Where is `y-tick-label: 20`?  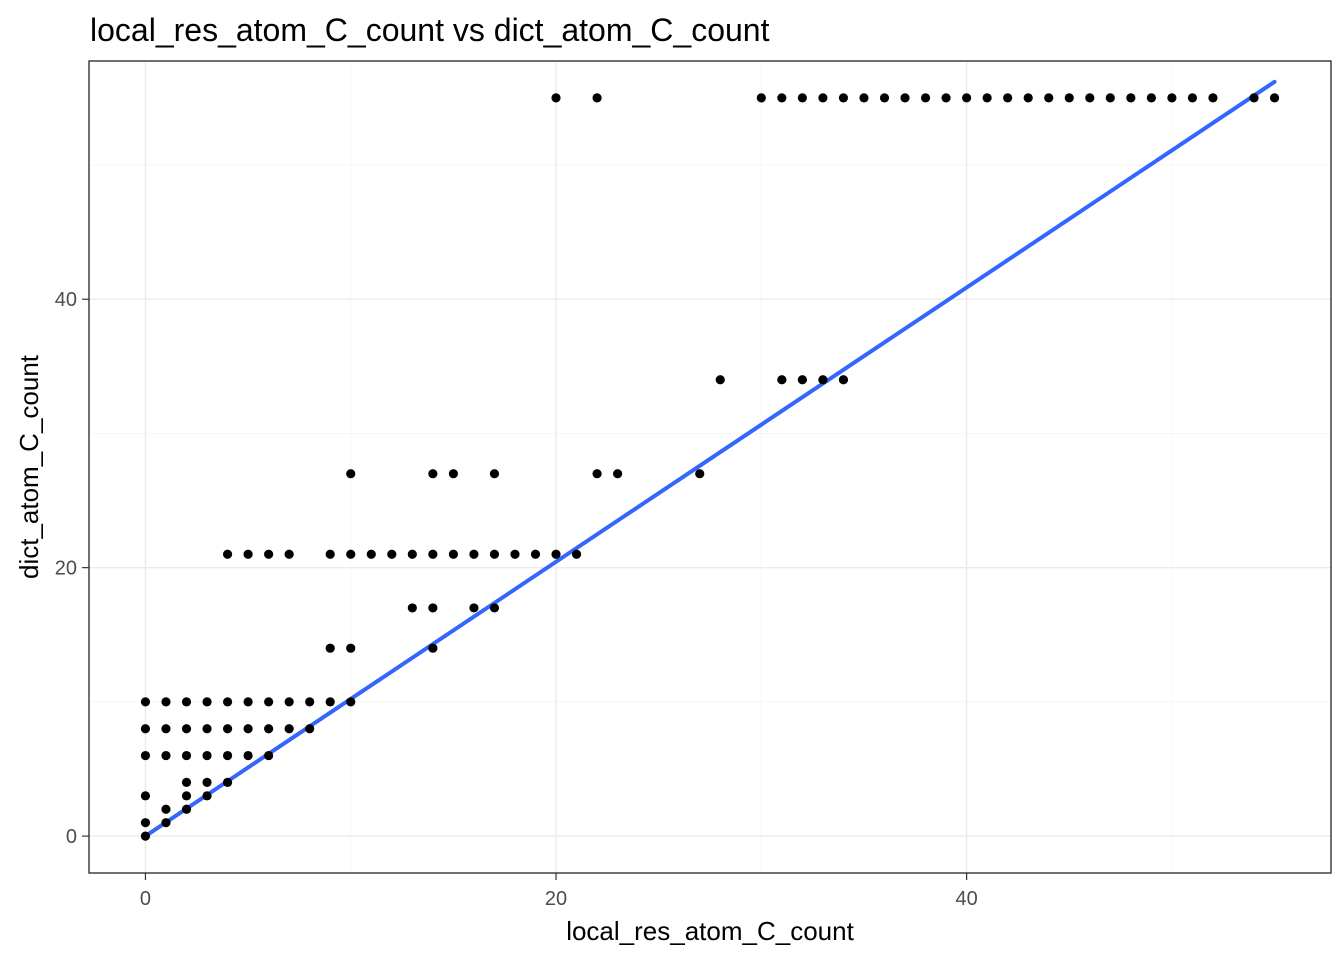 y-tick-label: 20 is located at coordinates (66, 569).